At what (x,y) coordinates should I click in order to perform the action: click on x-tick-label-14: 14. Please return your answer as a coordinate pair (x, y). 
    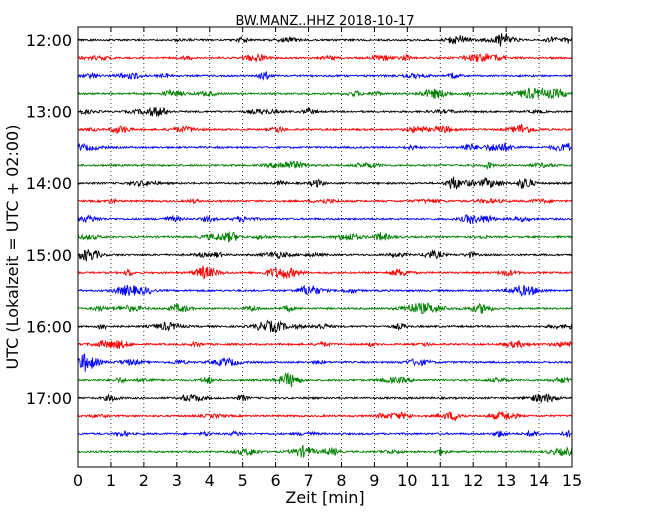
    Looking at the image, I should click on (539, 480).